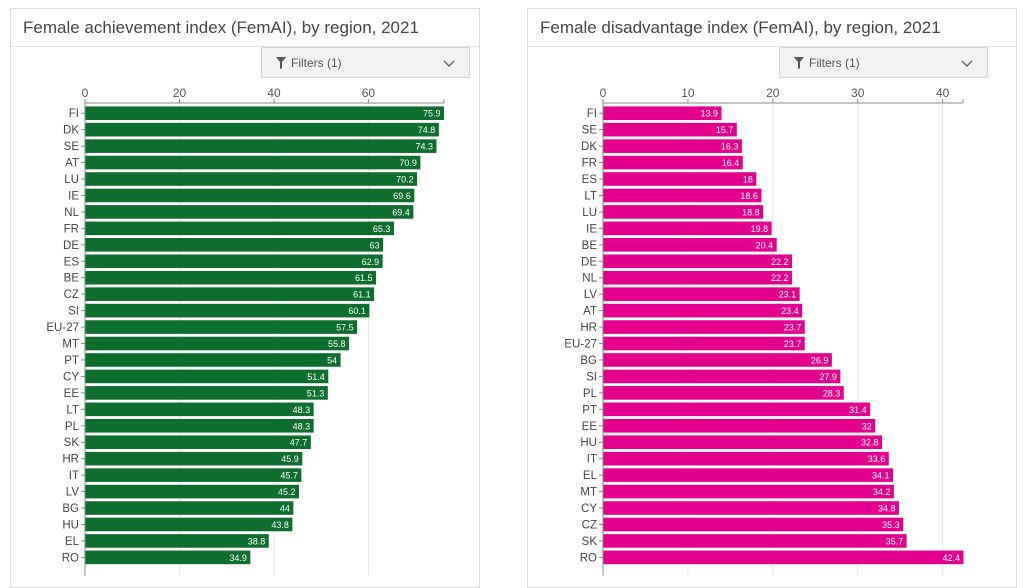 The height and width of the screenshot is (588, 1024). What do you see at coordinates (882, 492) in the screenshot?
I see `data-label: 34.2` at bounding box center [882, 492].